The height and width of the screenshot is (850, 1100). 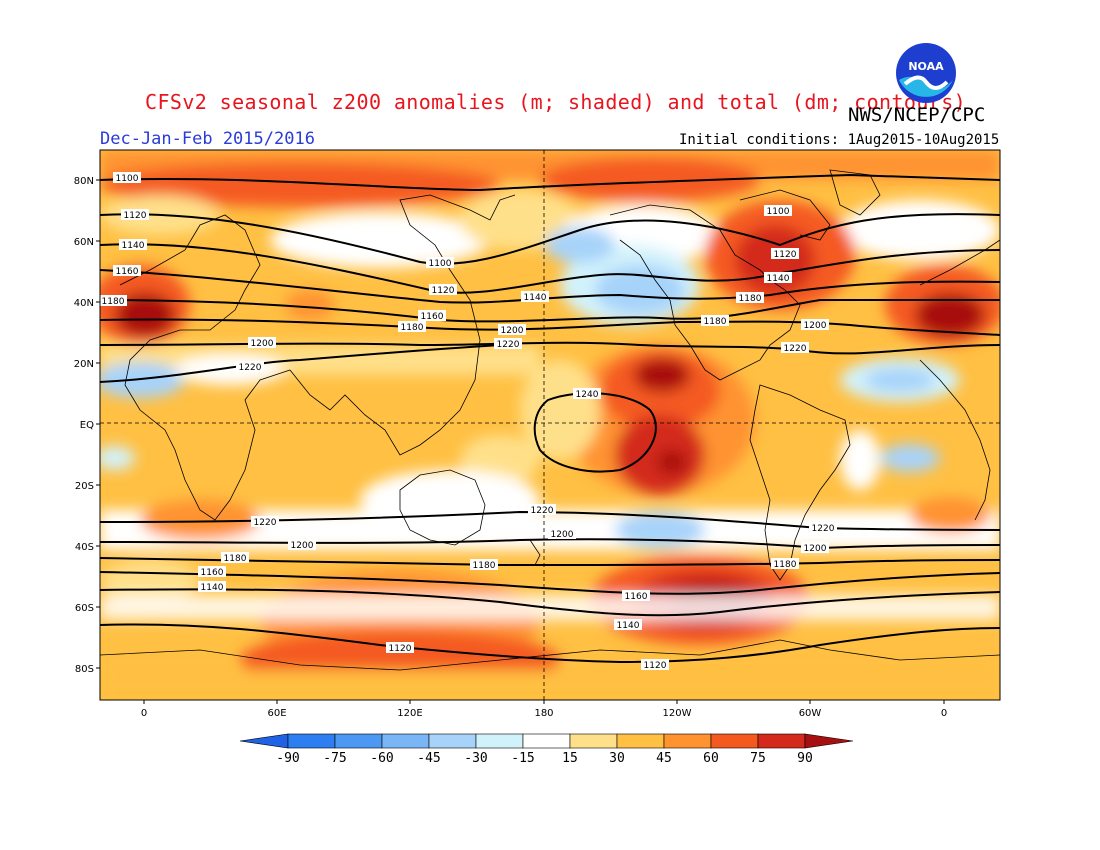 What do you see at coordinates (84, 608) in the screenshot?
I see `lat-label: 60S` at bounding box center [84, 608].